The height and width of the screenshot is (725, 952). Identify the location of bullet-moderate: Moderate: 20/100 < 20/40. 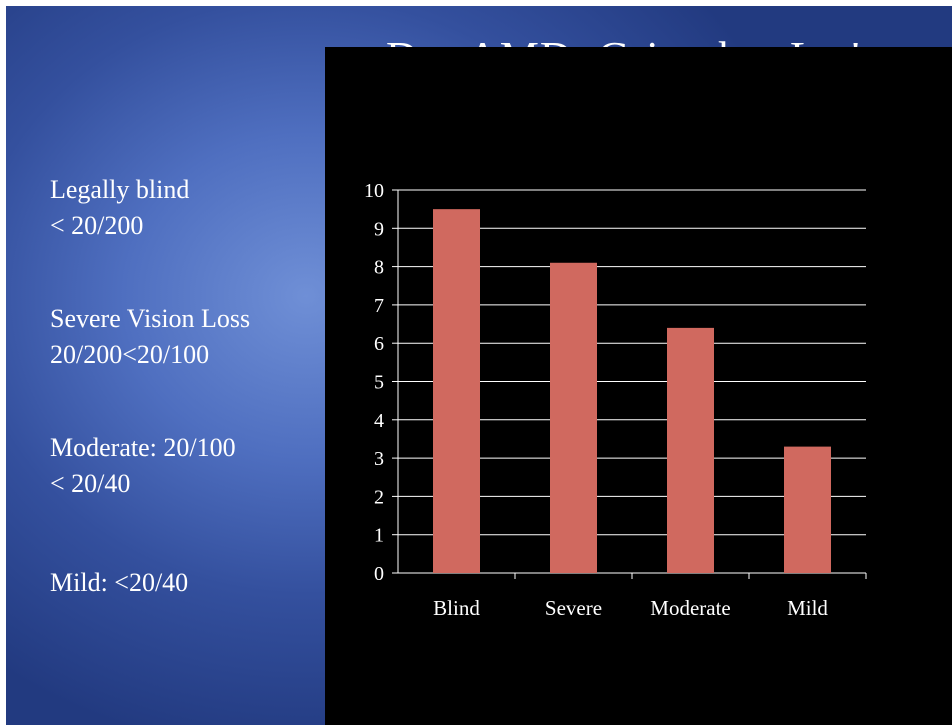
(143, 465).